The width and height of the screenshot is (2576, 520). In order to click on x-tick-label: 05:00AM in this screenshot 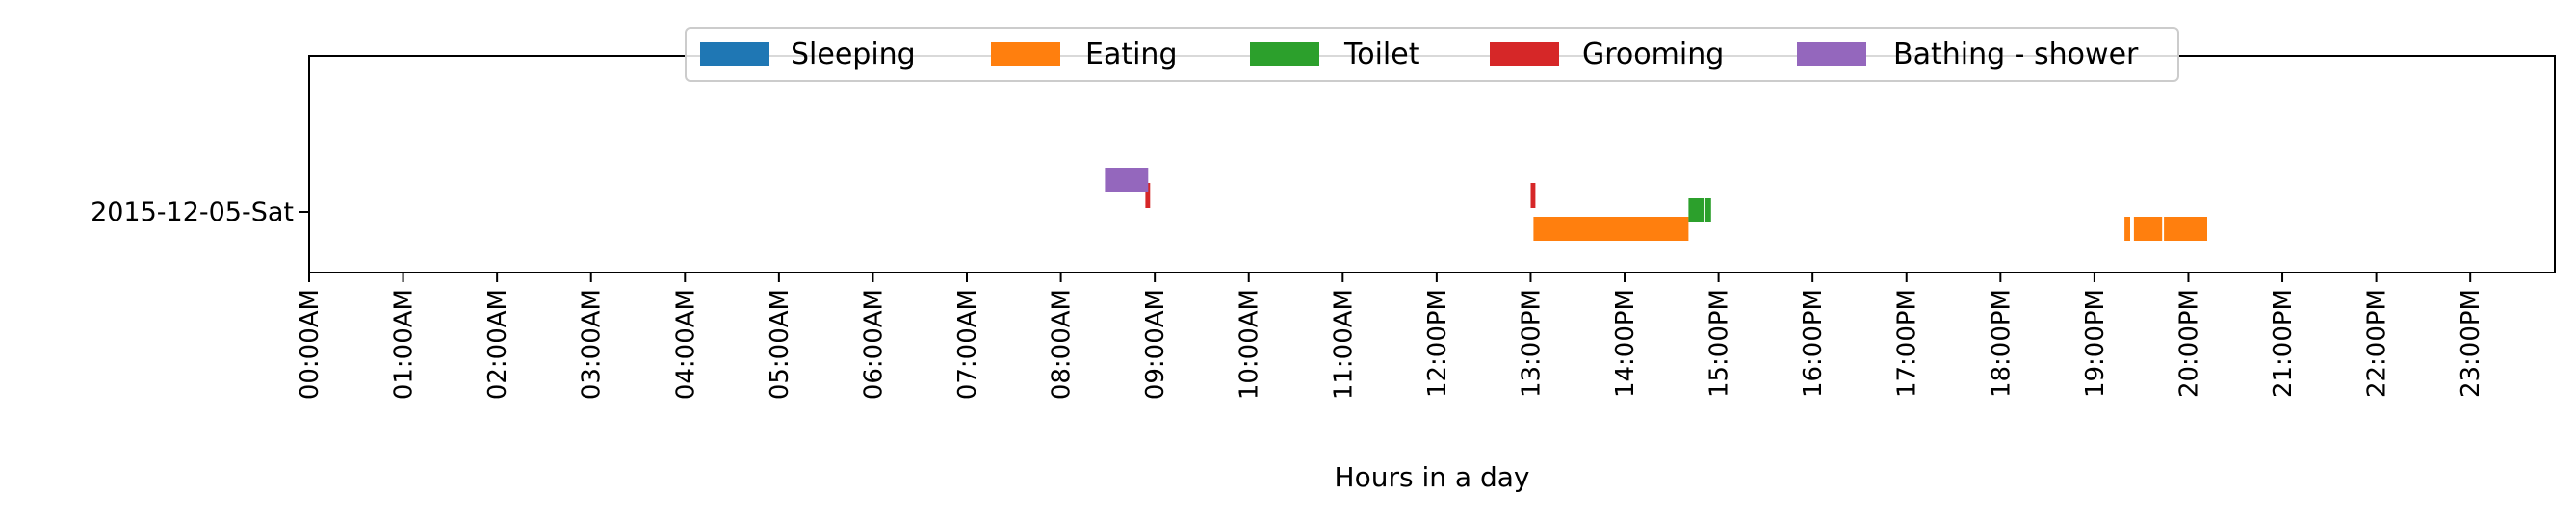, I will do `click(780, 345)`.